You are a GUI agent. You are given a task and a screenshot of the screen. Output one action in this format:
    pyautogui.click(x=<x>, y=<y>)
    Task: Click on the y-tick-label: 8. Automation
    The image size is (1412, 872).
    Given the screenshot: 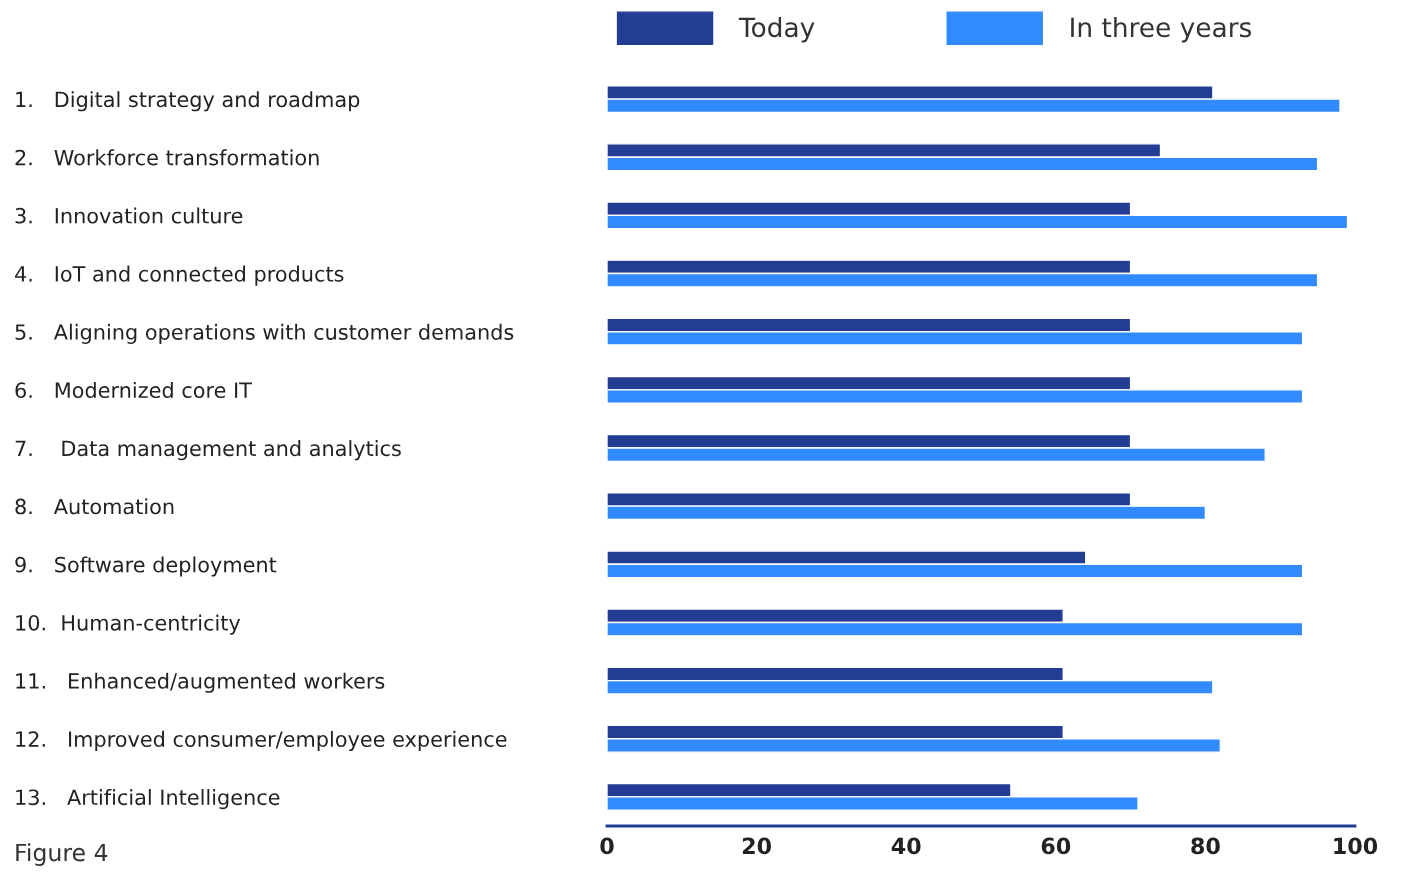 What is the action you would take?
    pyautogui.click(x=94, y=506)
    